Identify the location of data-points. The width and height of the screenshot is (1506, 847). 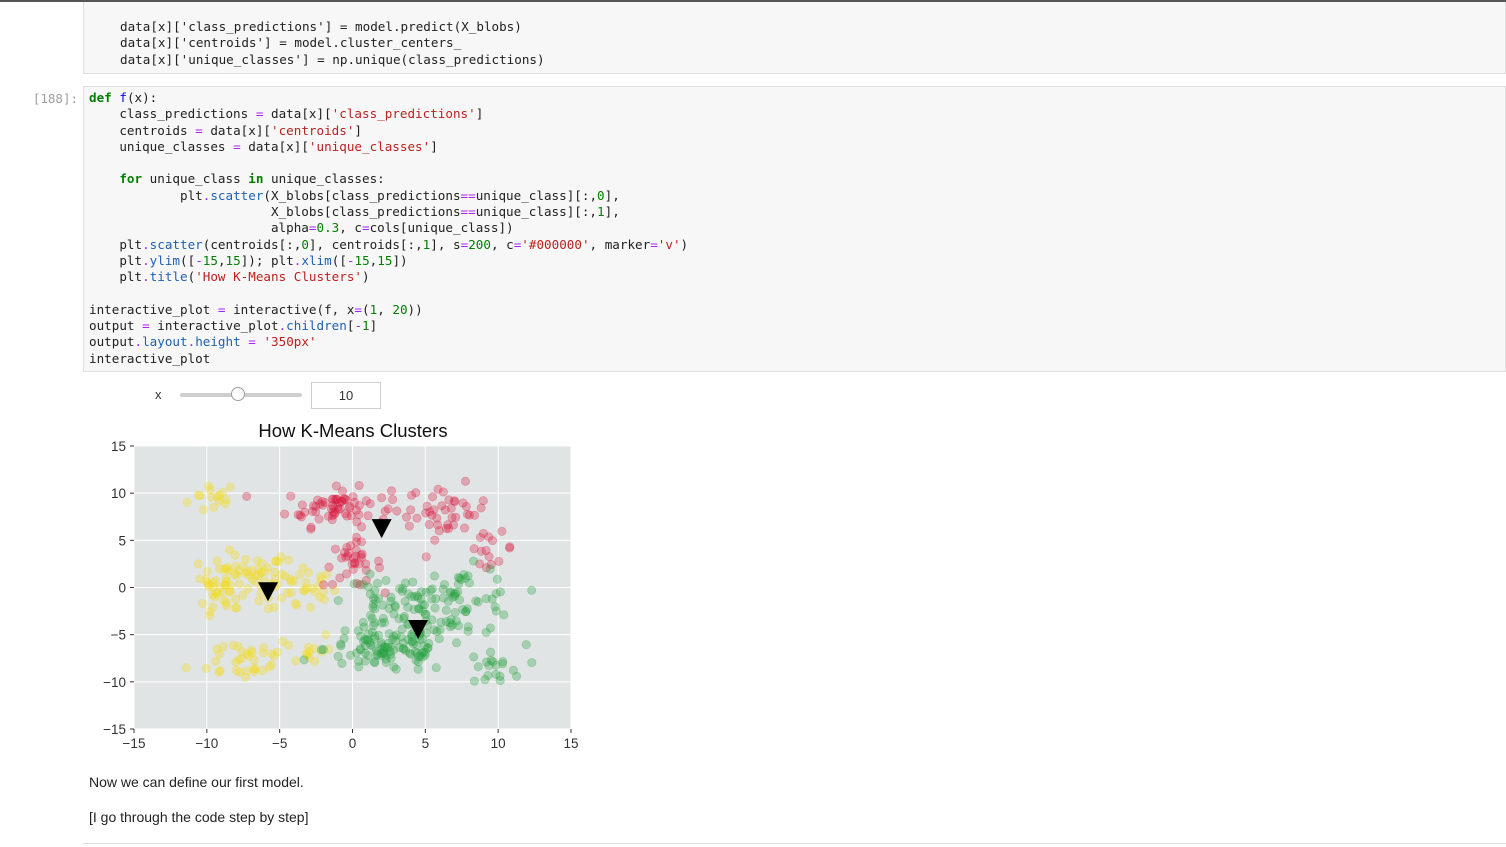
(359, 581).